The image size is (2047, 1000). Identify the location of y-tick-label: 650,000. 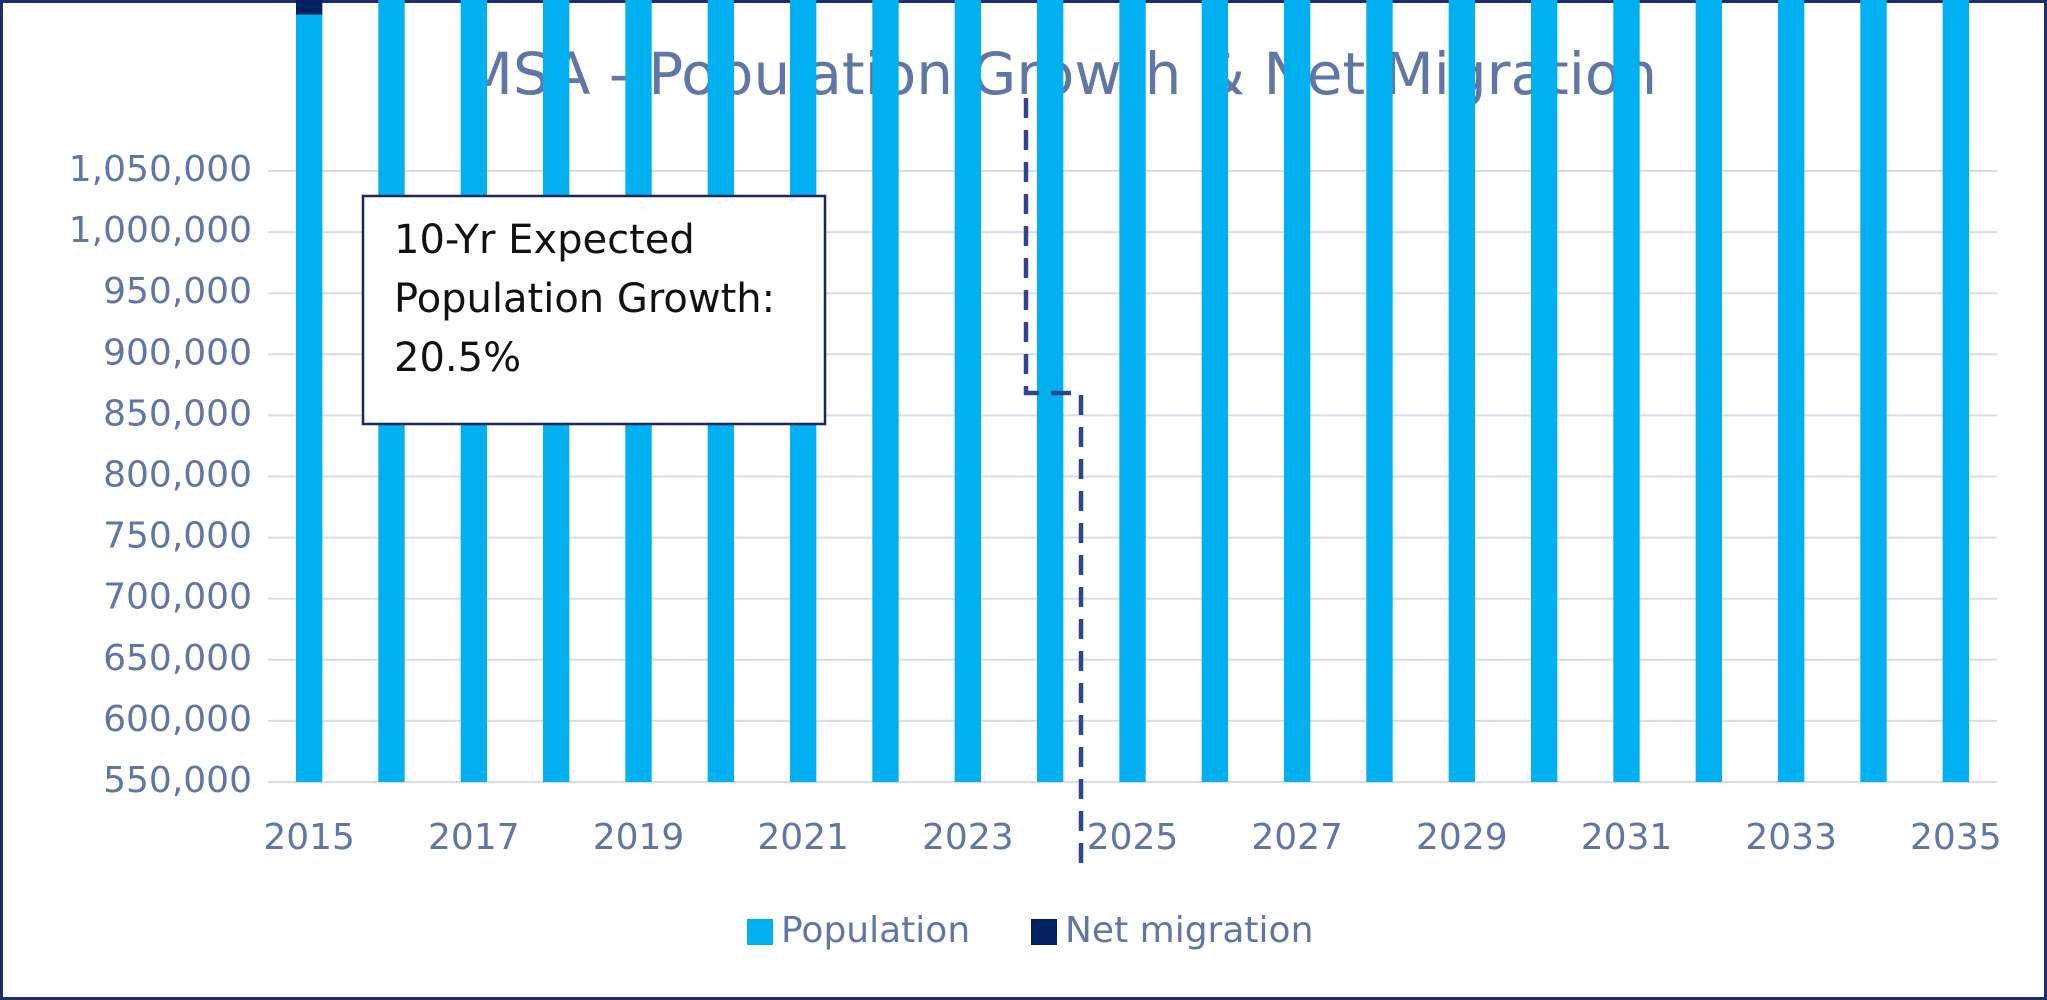
(177, 658).